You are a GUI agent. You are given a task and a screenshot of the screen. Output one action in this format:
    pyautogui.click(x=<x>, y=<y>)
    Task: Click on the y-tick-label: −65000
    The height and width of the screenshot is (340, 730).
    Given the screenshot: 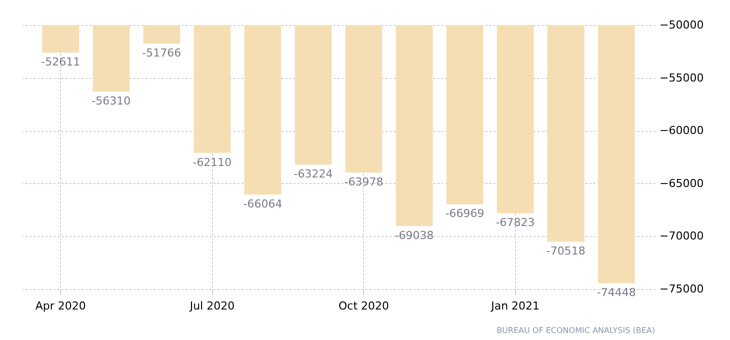 What is the action you would take?
    pyautogui.click(x=682, y=183)
    